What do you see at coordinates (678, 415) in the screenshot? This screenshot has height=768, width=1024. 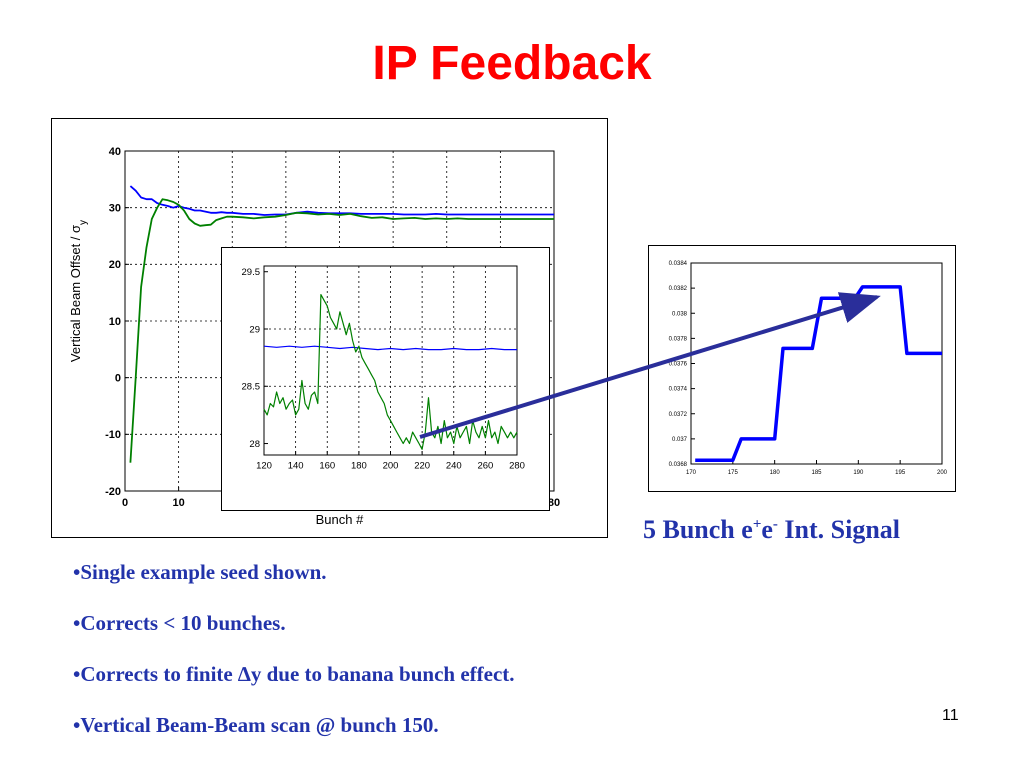 I see `y-tick-label: 0.0372` at bounding box center [678, 415].